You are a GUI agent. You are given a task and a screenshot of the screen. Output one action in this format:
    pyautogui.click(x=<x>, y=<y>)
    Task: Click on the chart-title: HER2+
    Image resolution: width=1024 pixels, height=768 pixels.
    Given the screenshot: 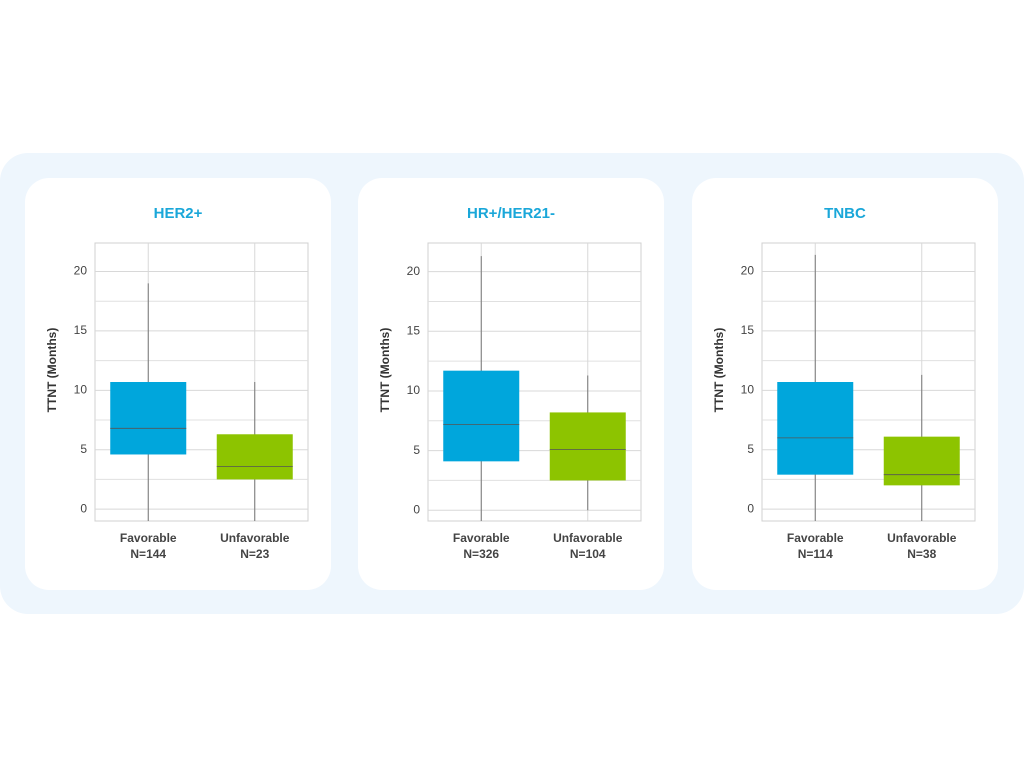 What is the action you would take?
    pyautogui.click(x=178, y=213)
    